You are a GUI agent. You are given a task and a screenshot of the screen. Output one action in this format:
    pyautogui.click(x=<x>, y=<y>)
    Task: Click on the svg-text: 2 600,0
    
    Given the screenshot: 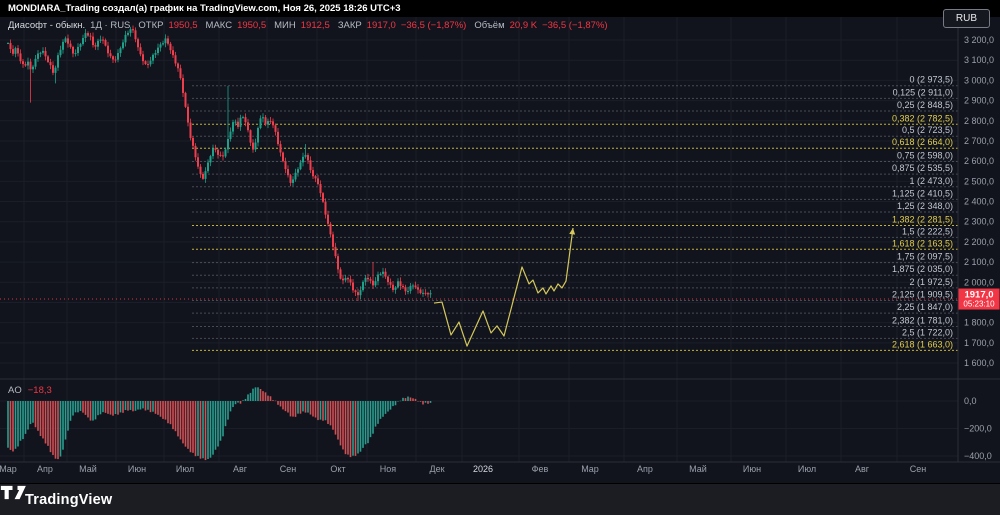 What is the action you would take?
    pyautogui.click(x=979, y=161)
    